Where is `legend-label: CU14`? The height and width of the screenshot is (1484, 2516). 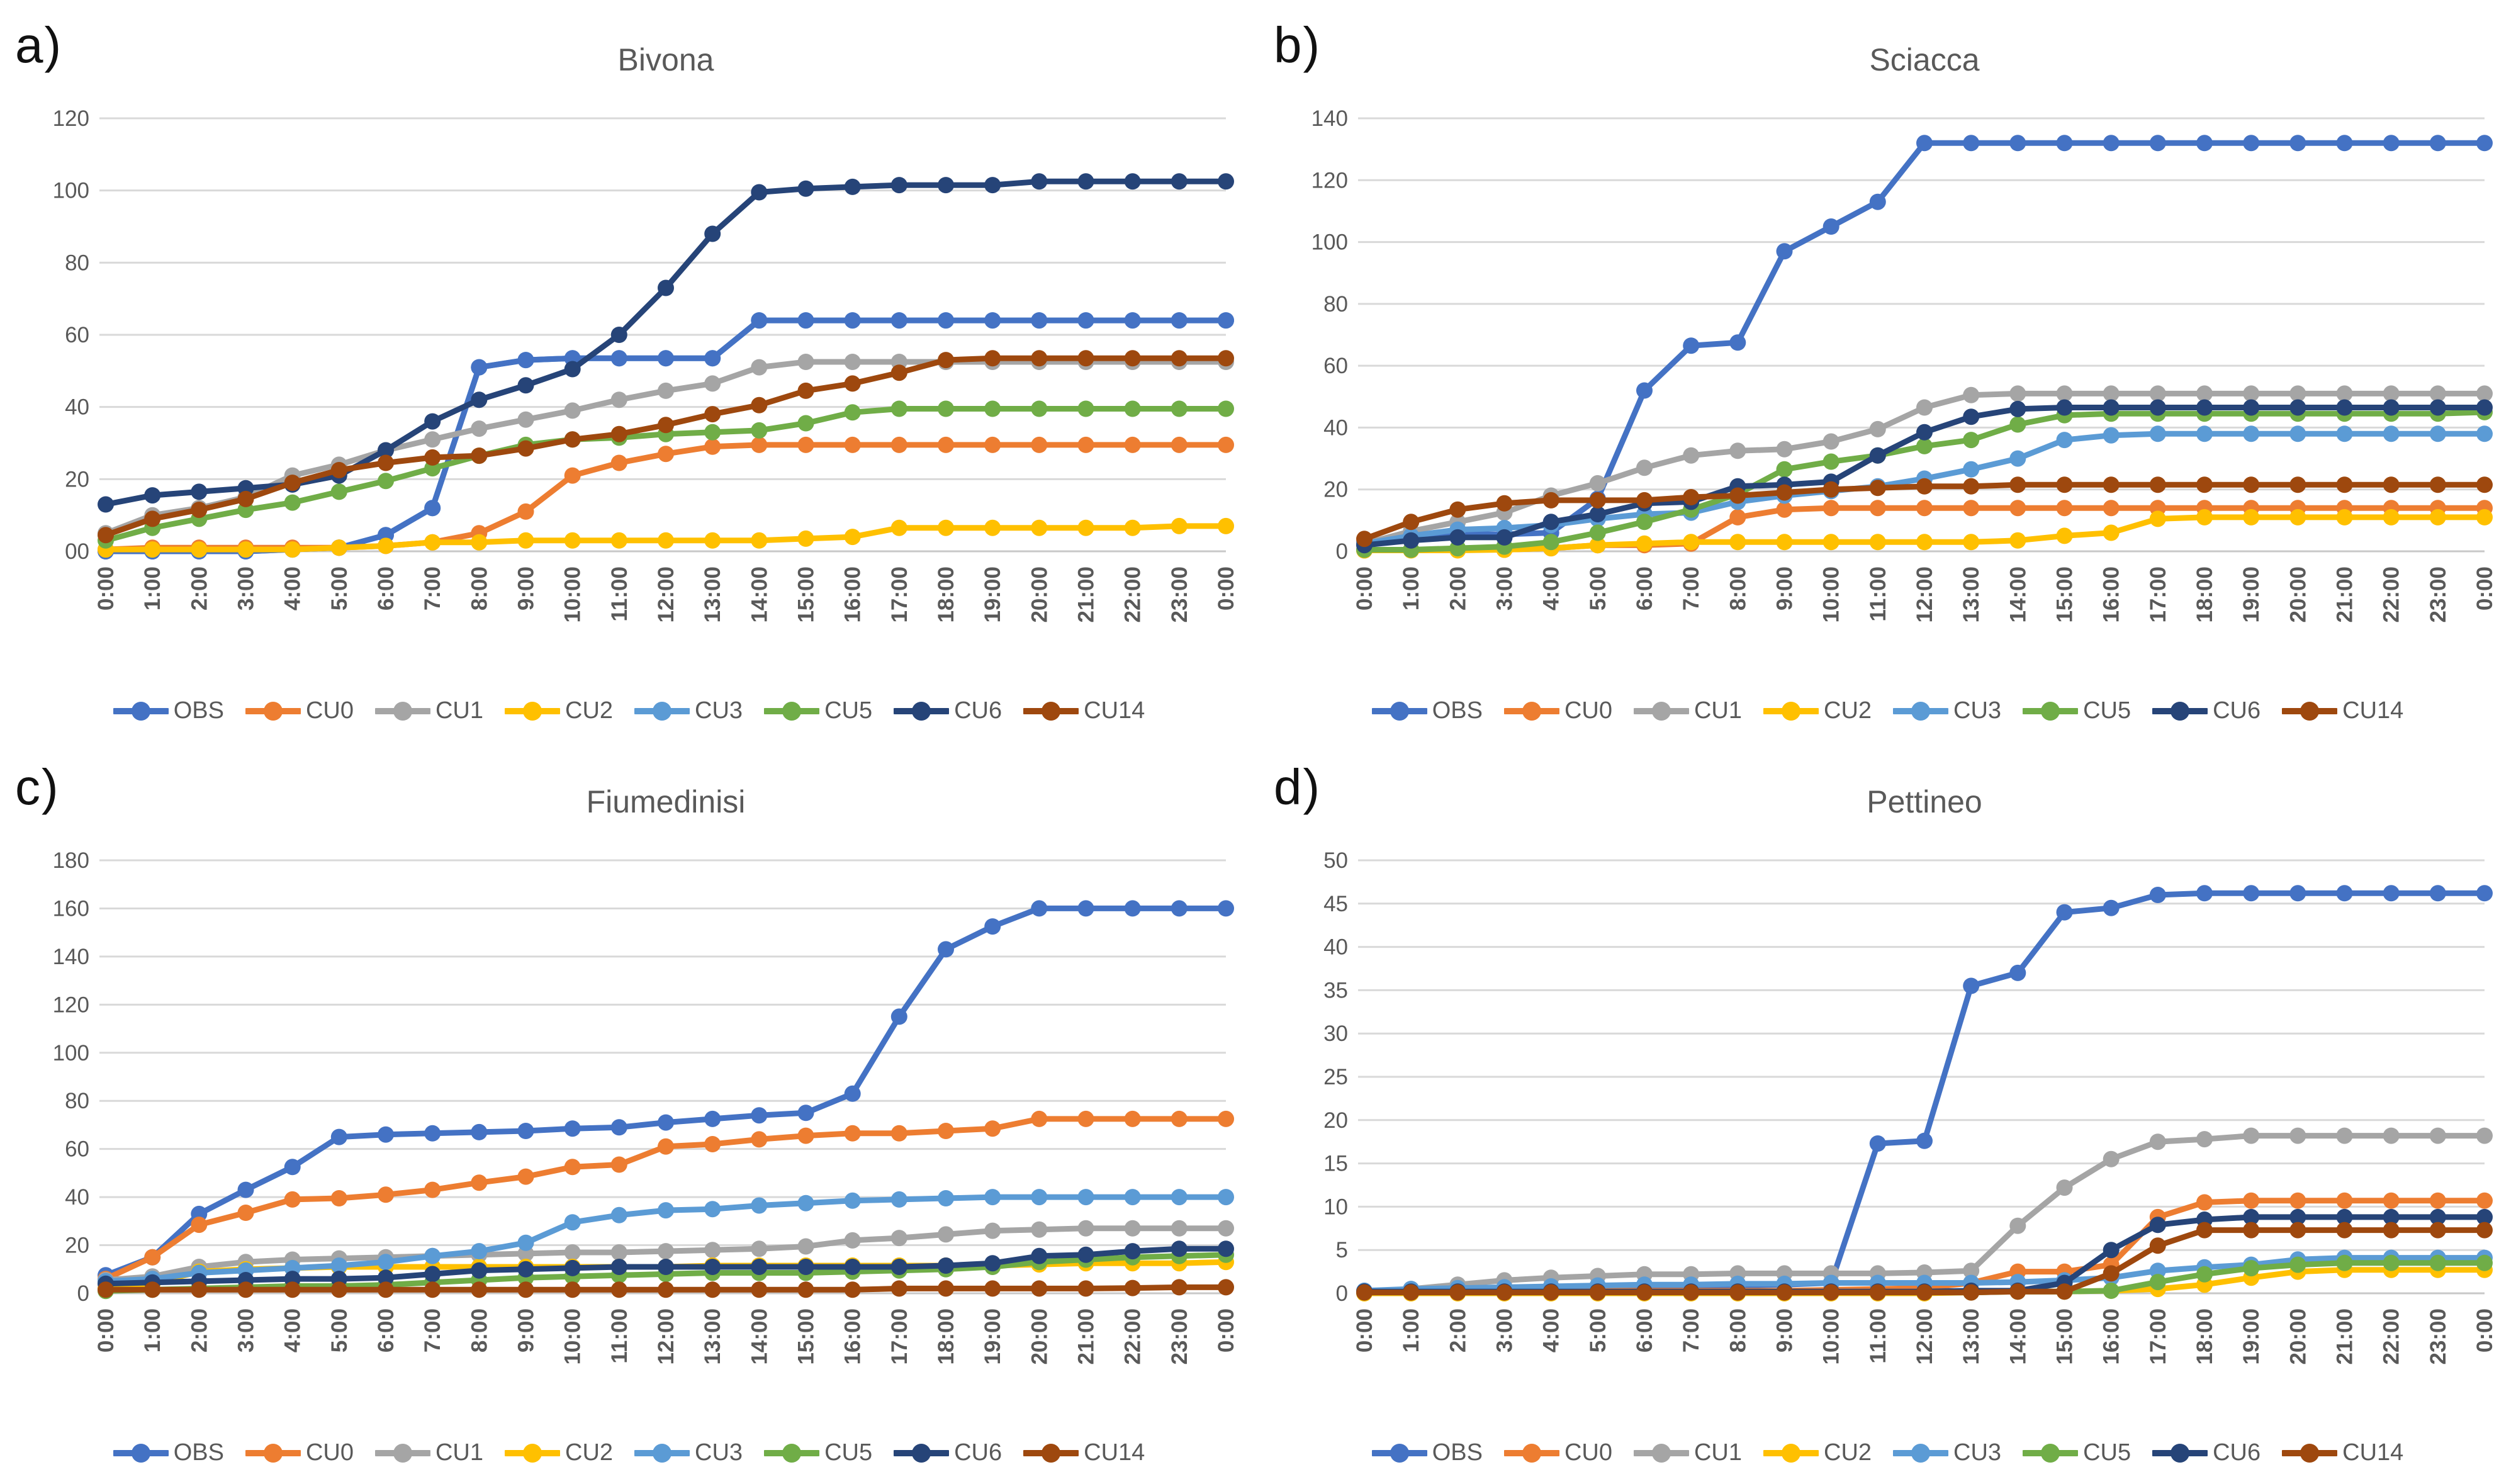
legend-label: CU14 is located at coordinates (2373, 1453).